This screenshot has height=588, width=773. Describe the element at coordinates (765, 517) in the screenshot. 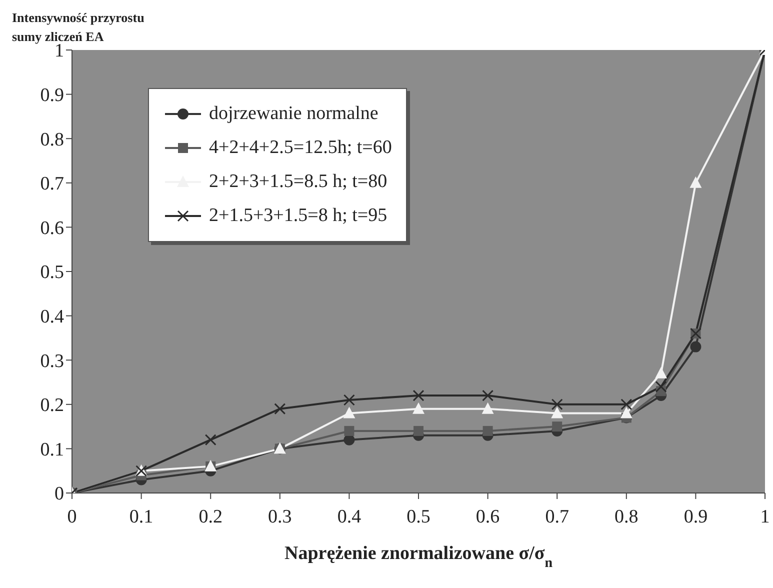

I see `x-tick-label: 1` at that location.